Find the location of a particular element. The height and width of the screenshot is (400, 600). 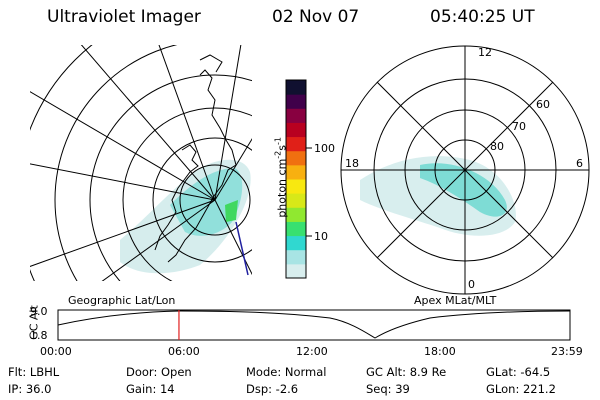

magnetic-label: Apex MLat/MLT is located at coordinates (455, 300).